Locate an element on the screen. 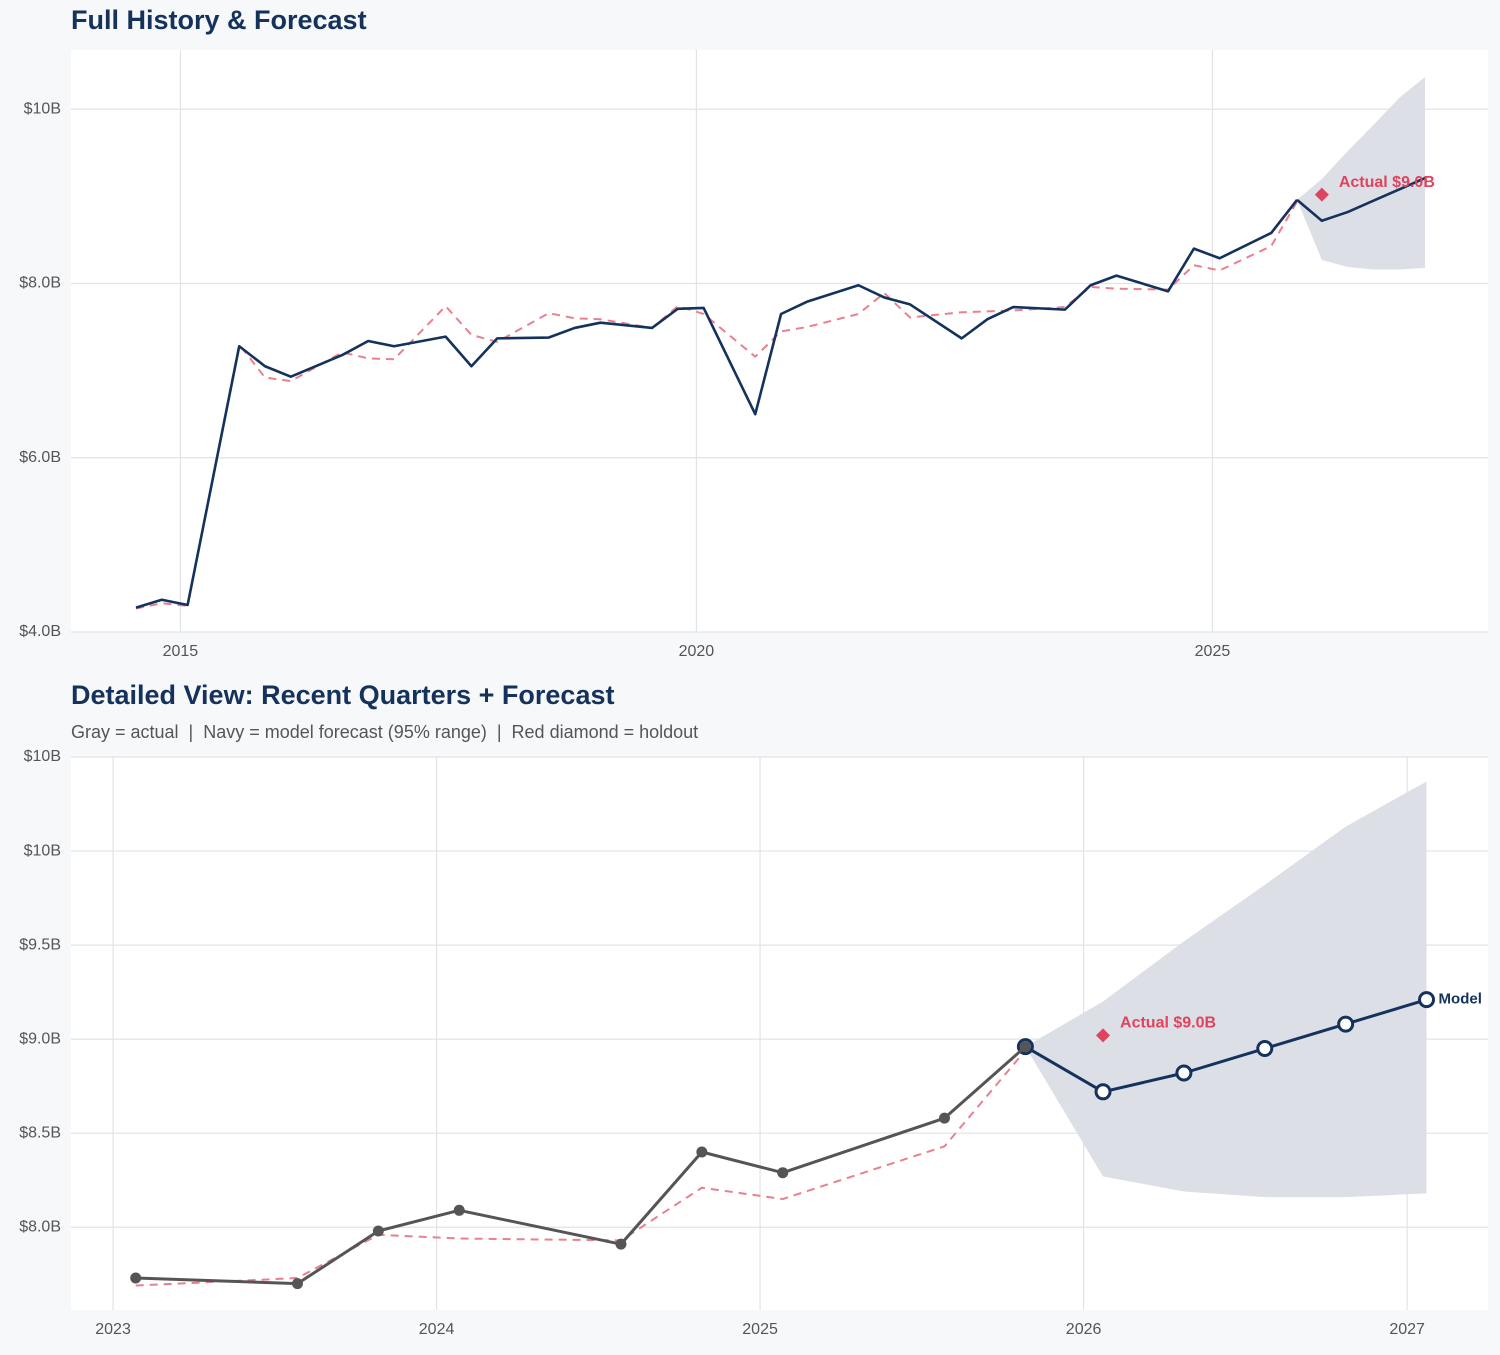 Image resolution: width=1500 pixels, height=1355 pixels. x-tick-label: 2023 is located at coordinates (113, 1329).